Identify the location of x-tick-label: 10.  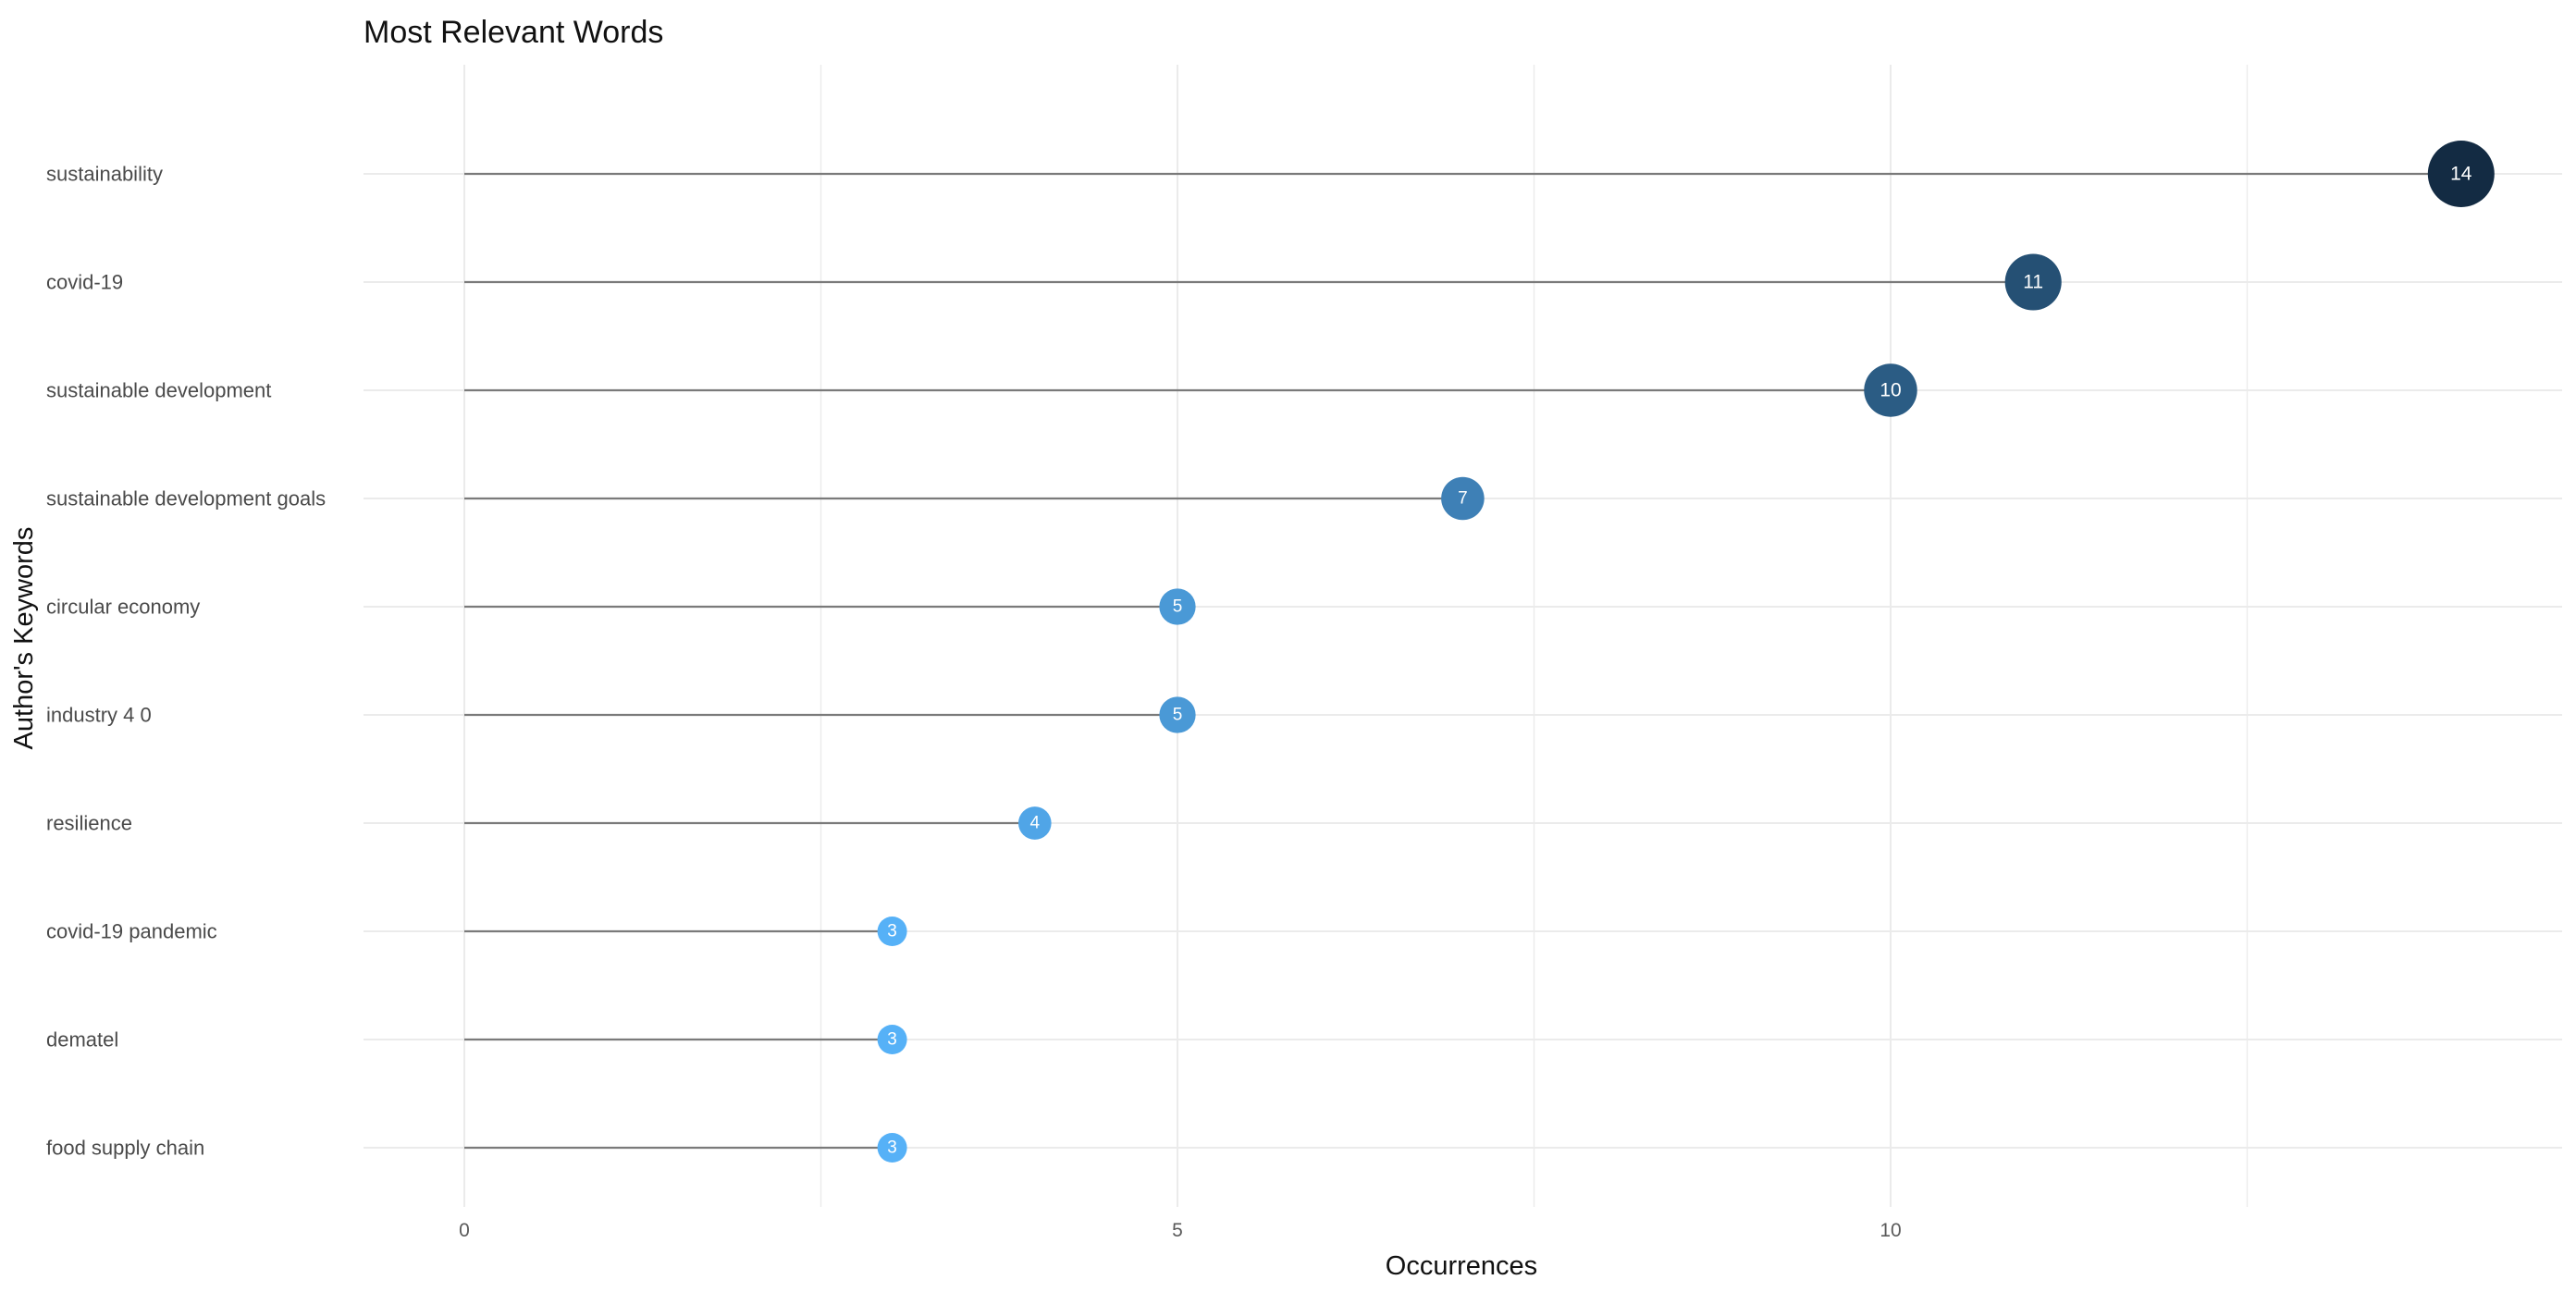
(1890, 1231).